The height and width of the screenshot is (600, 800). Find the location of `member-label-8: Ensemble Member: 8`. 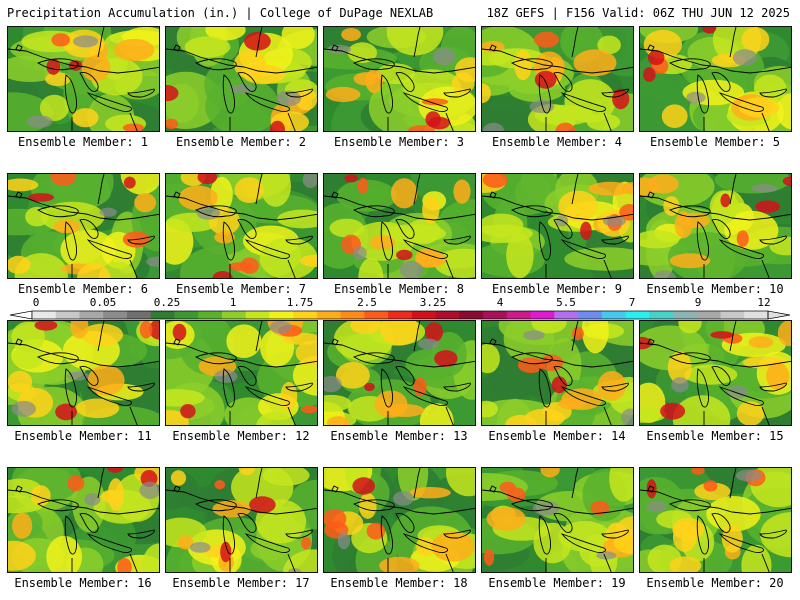

member-label-8: Ensemble Member: 8 is located at coordinates (399, 289).